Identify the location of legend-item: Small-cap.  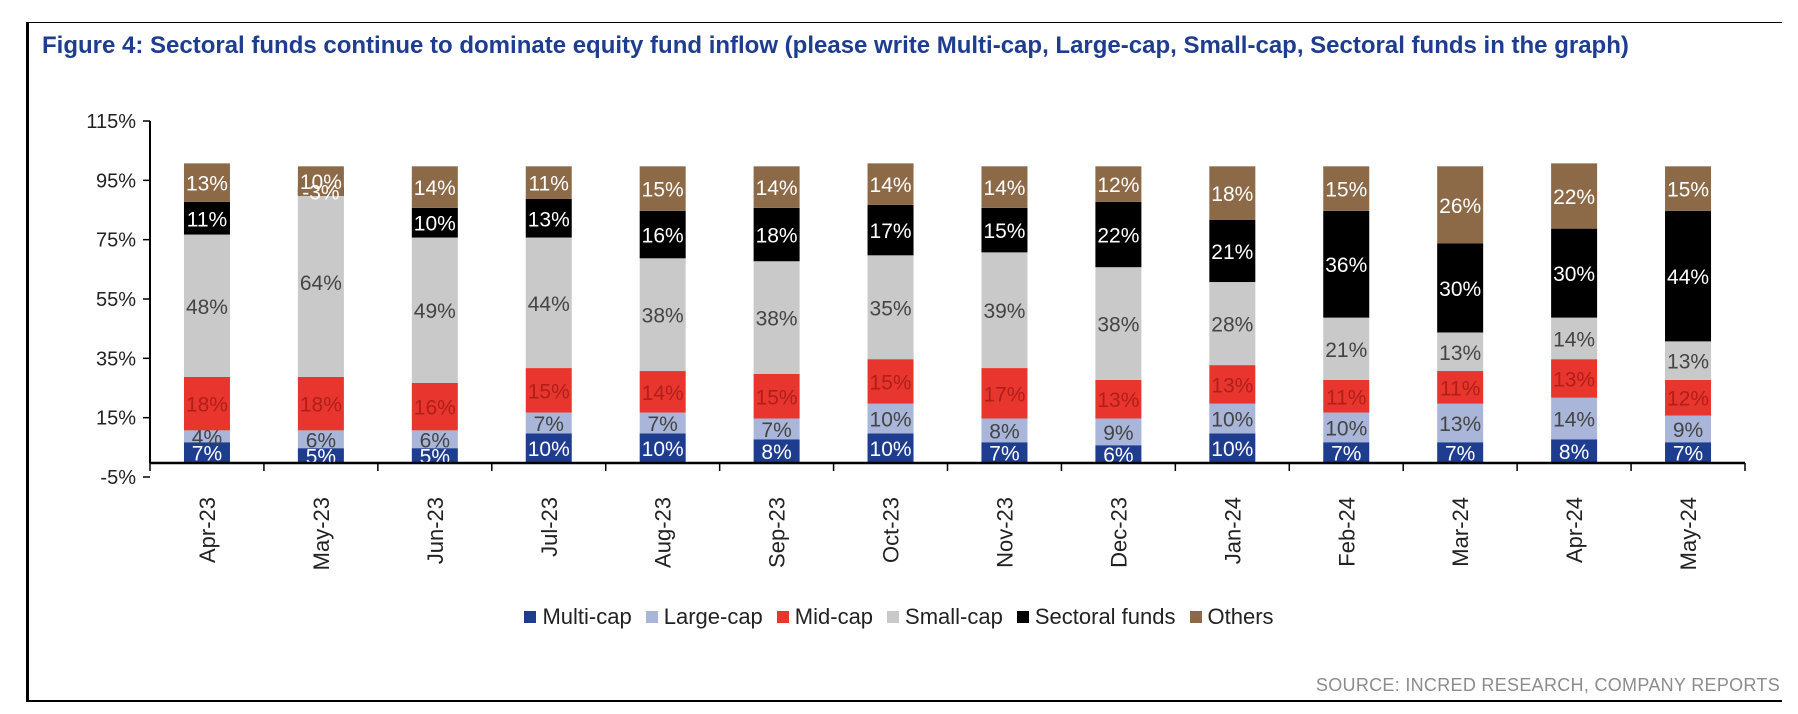
(945, 617).